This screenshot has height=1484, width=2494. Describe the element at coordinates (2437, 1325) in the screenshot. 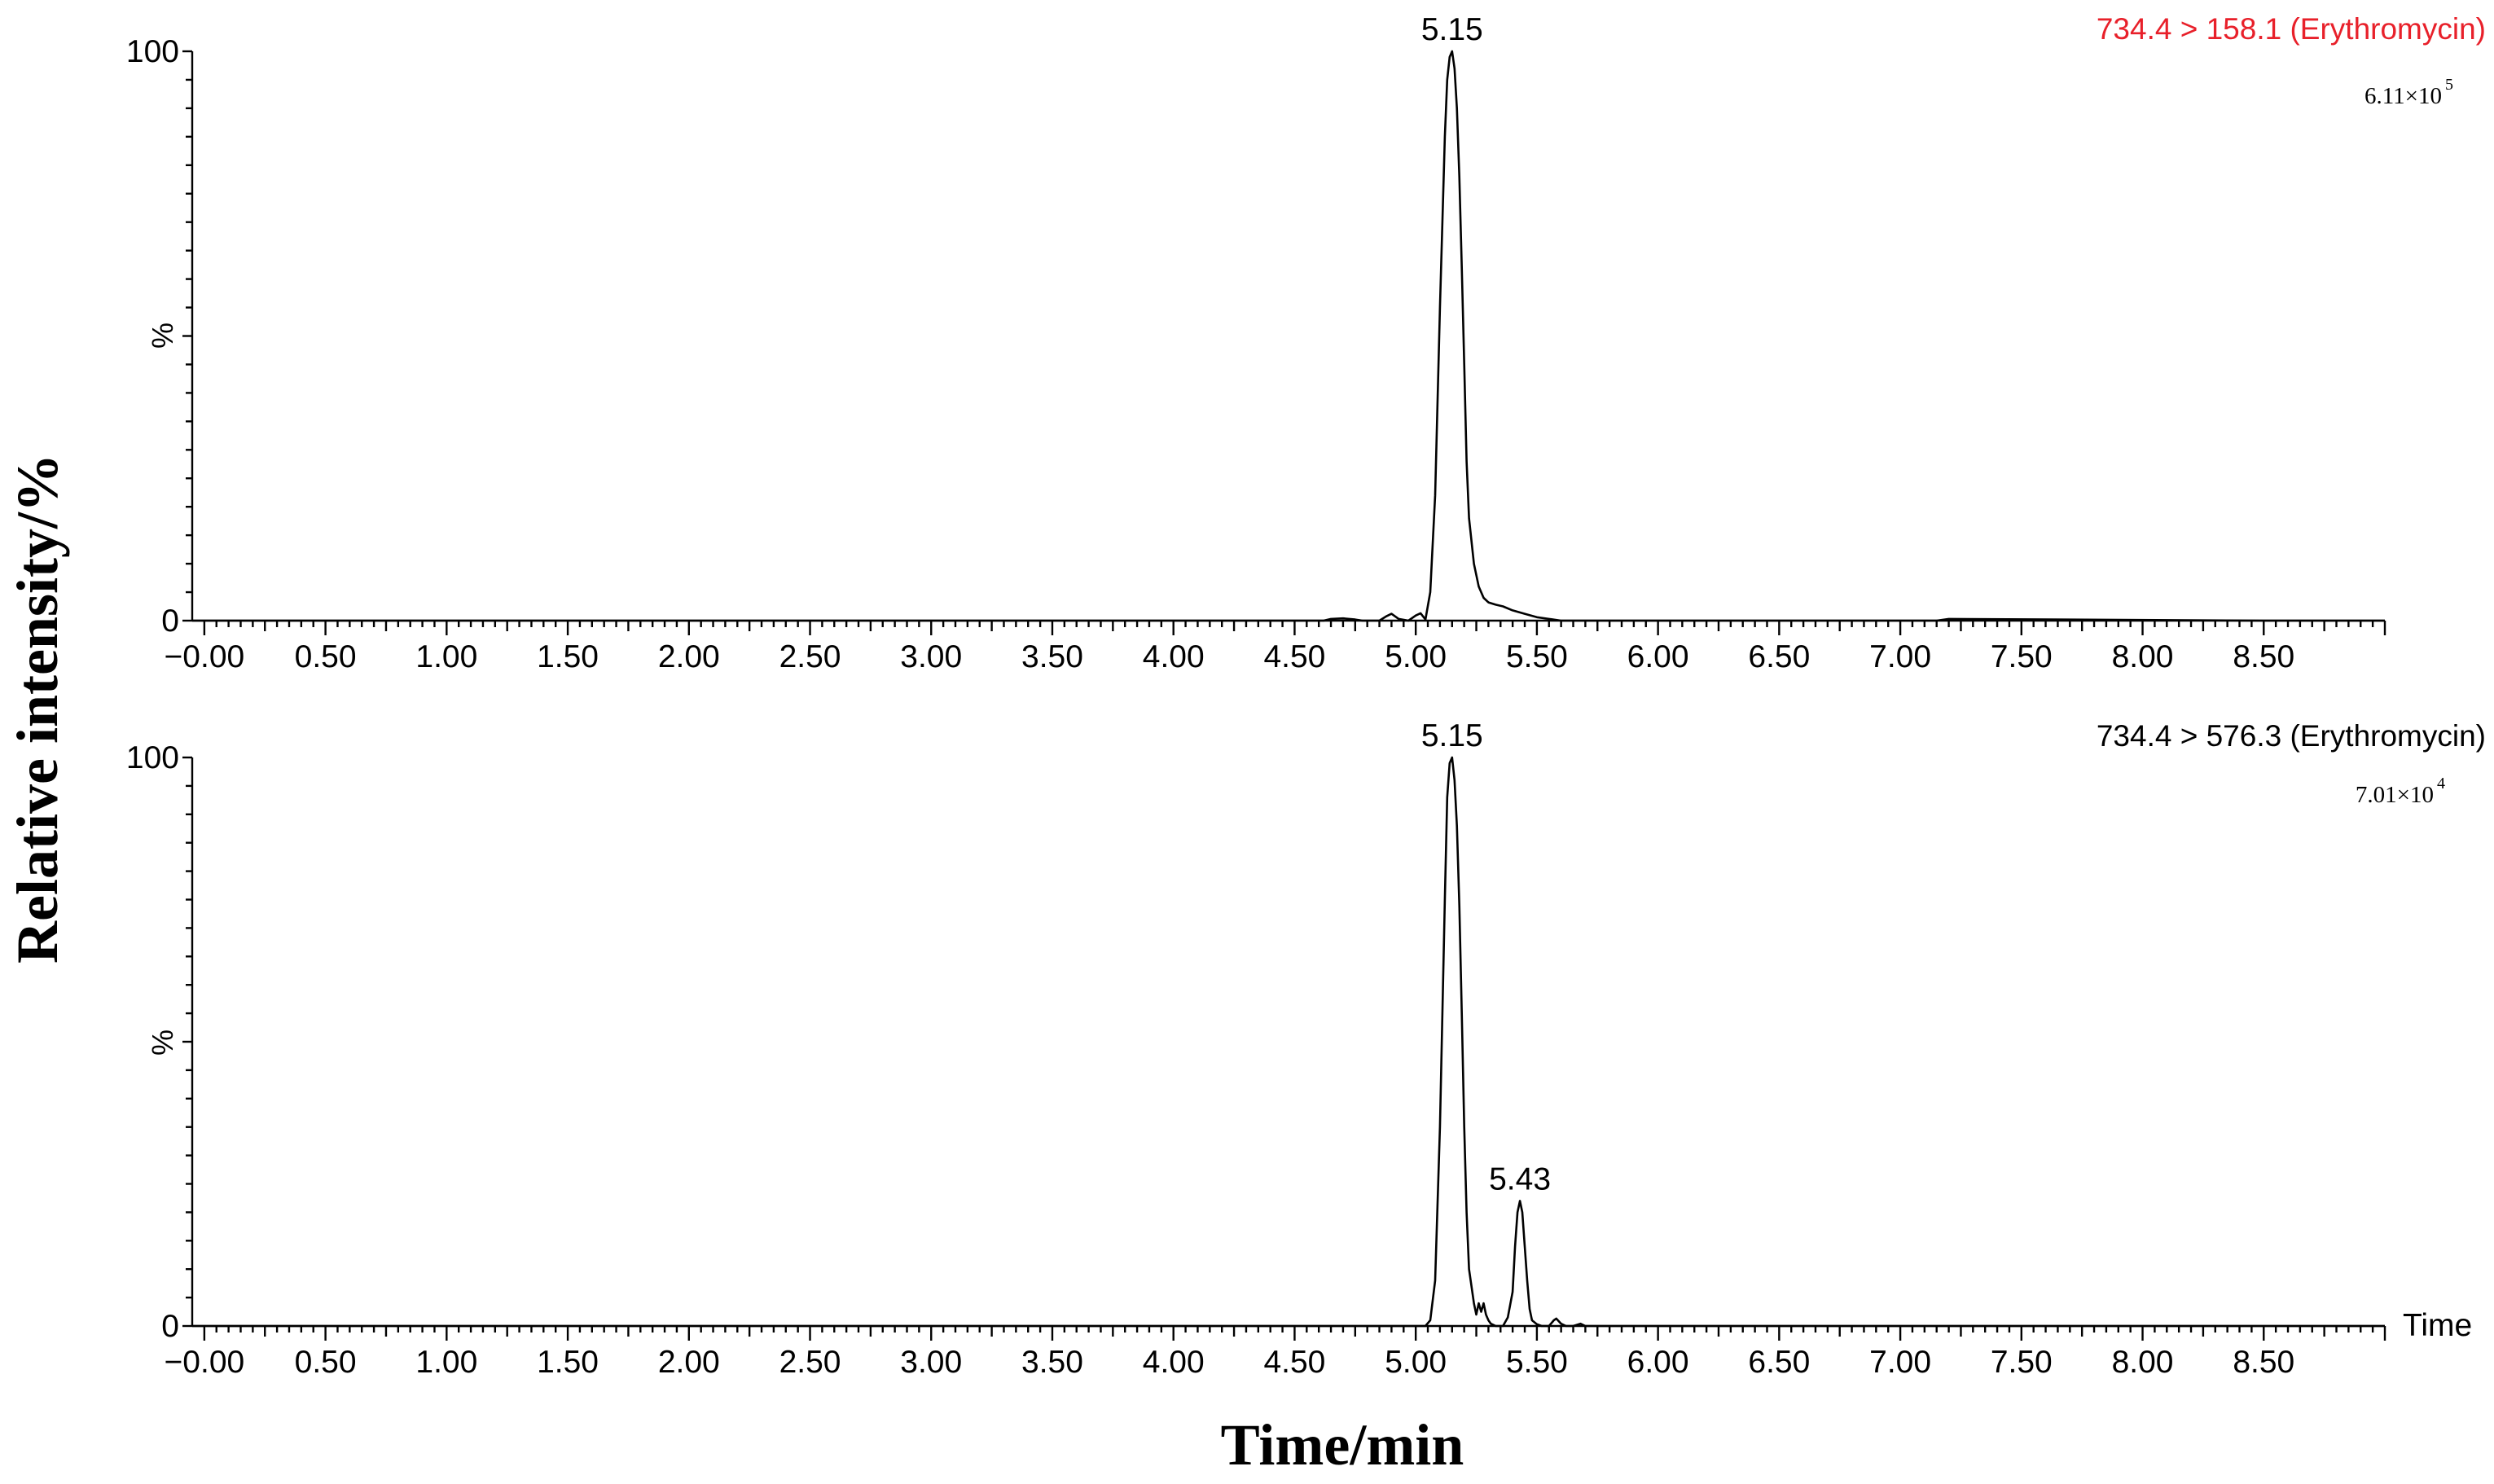

I see `x-unit-label: Time` at that location.